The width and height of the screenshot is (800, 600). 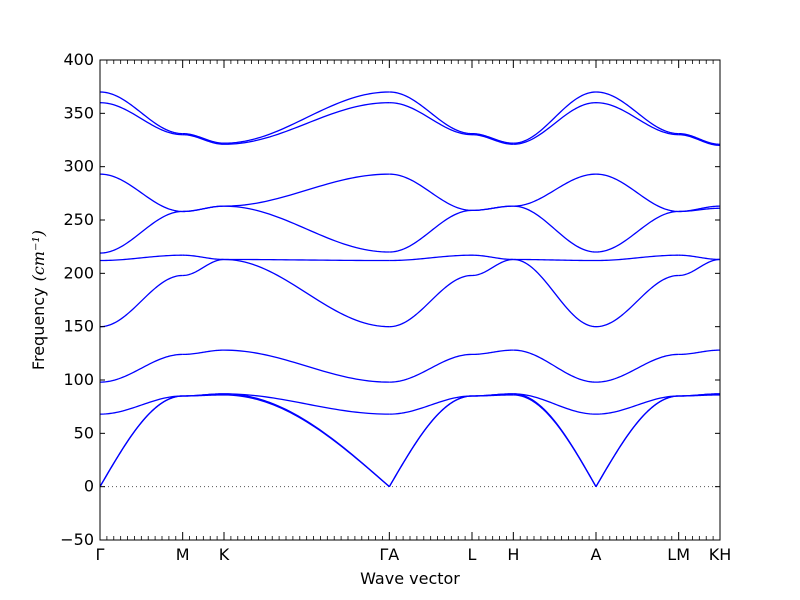 I want to click on band-line-seg4-band5, so click(x=492, y=257).